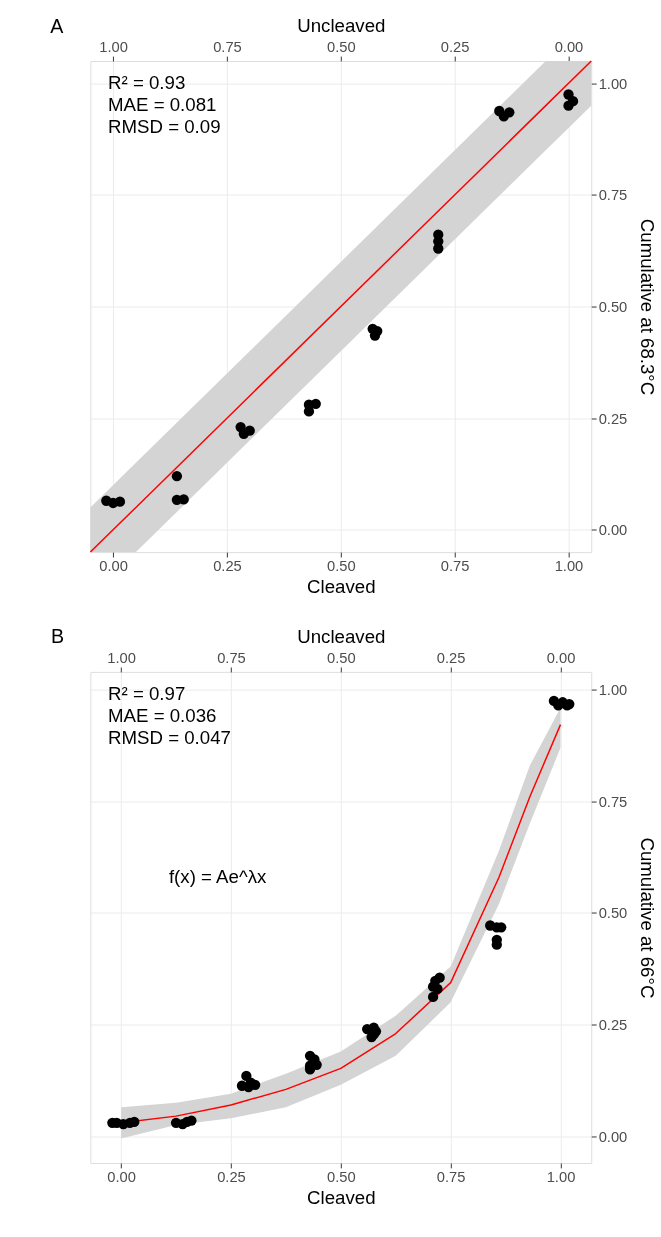  What do you see at coordinates (169, 737) in the screenshot?
I see `annotation: RMSD = 0.047` at bounding box center [169, 737].